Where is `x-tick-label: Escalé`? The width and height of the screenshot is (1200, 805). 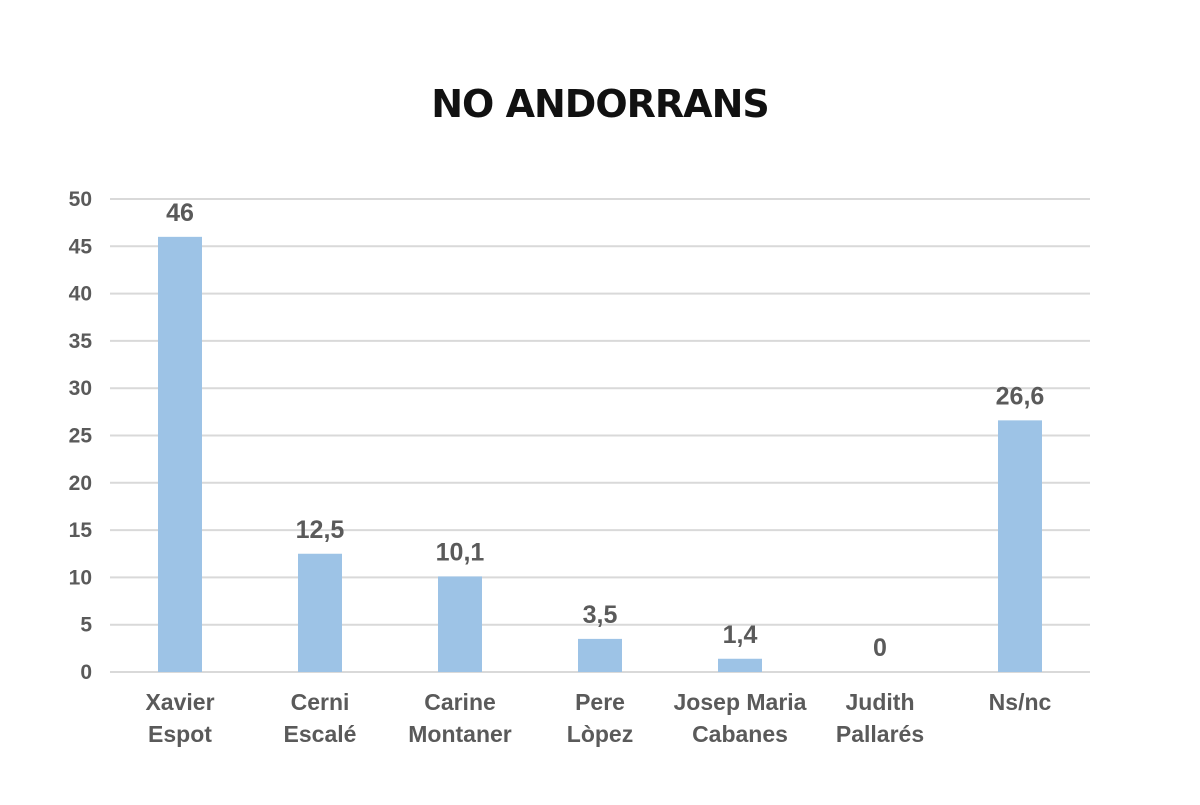
x-tick-label: Escalé is located at coordinates (320, 734).